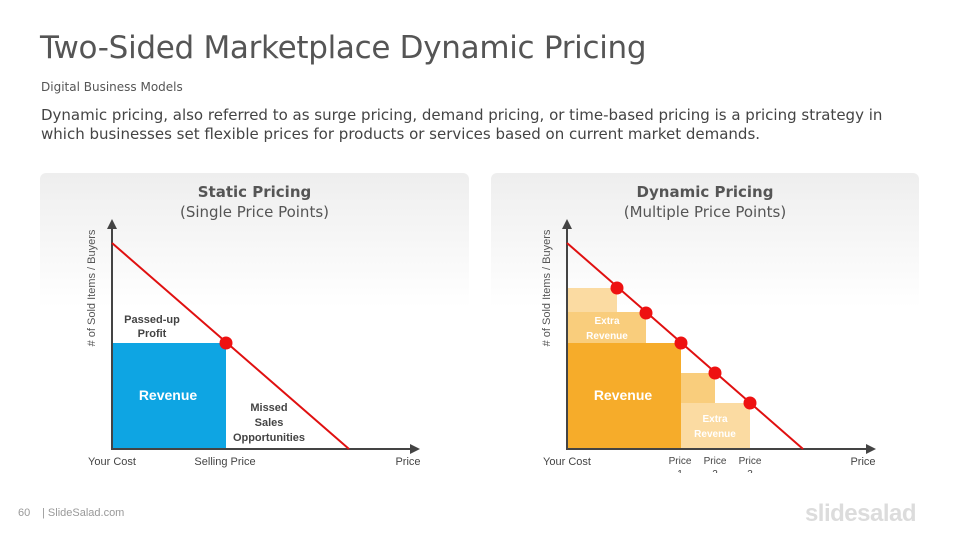  Describe the element at coordinates (860, 513) in the screenshot. I see `brand-logo: slidesalad` at that location.